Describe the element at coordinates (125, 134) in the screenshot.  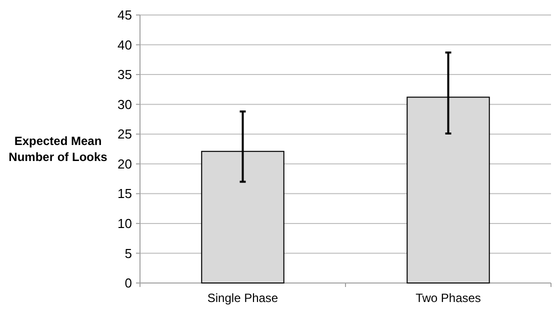
I see `y-tick-label: 25` at that location.